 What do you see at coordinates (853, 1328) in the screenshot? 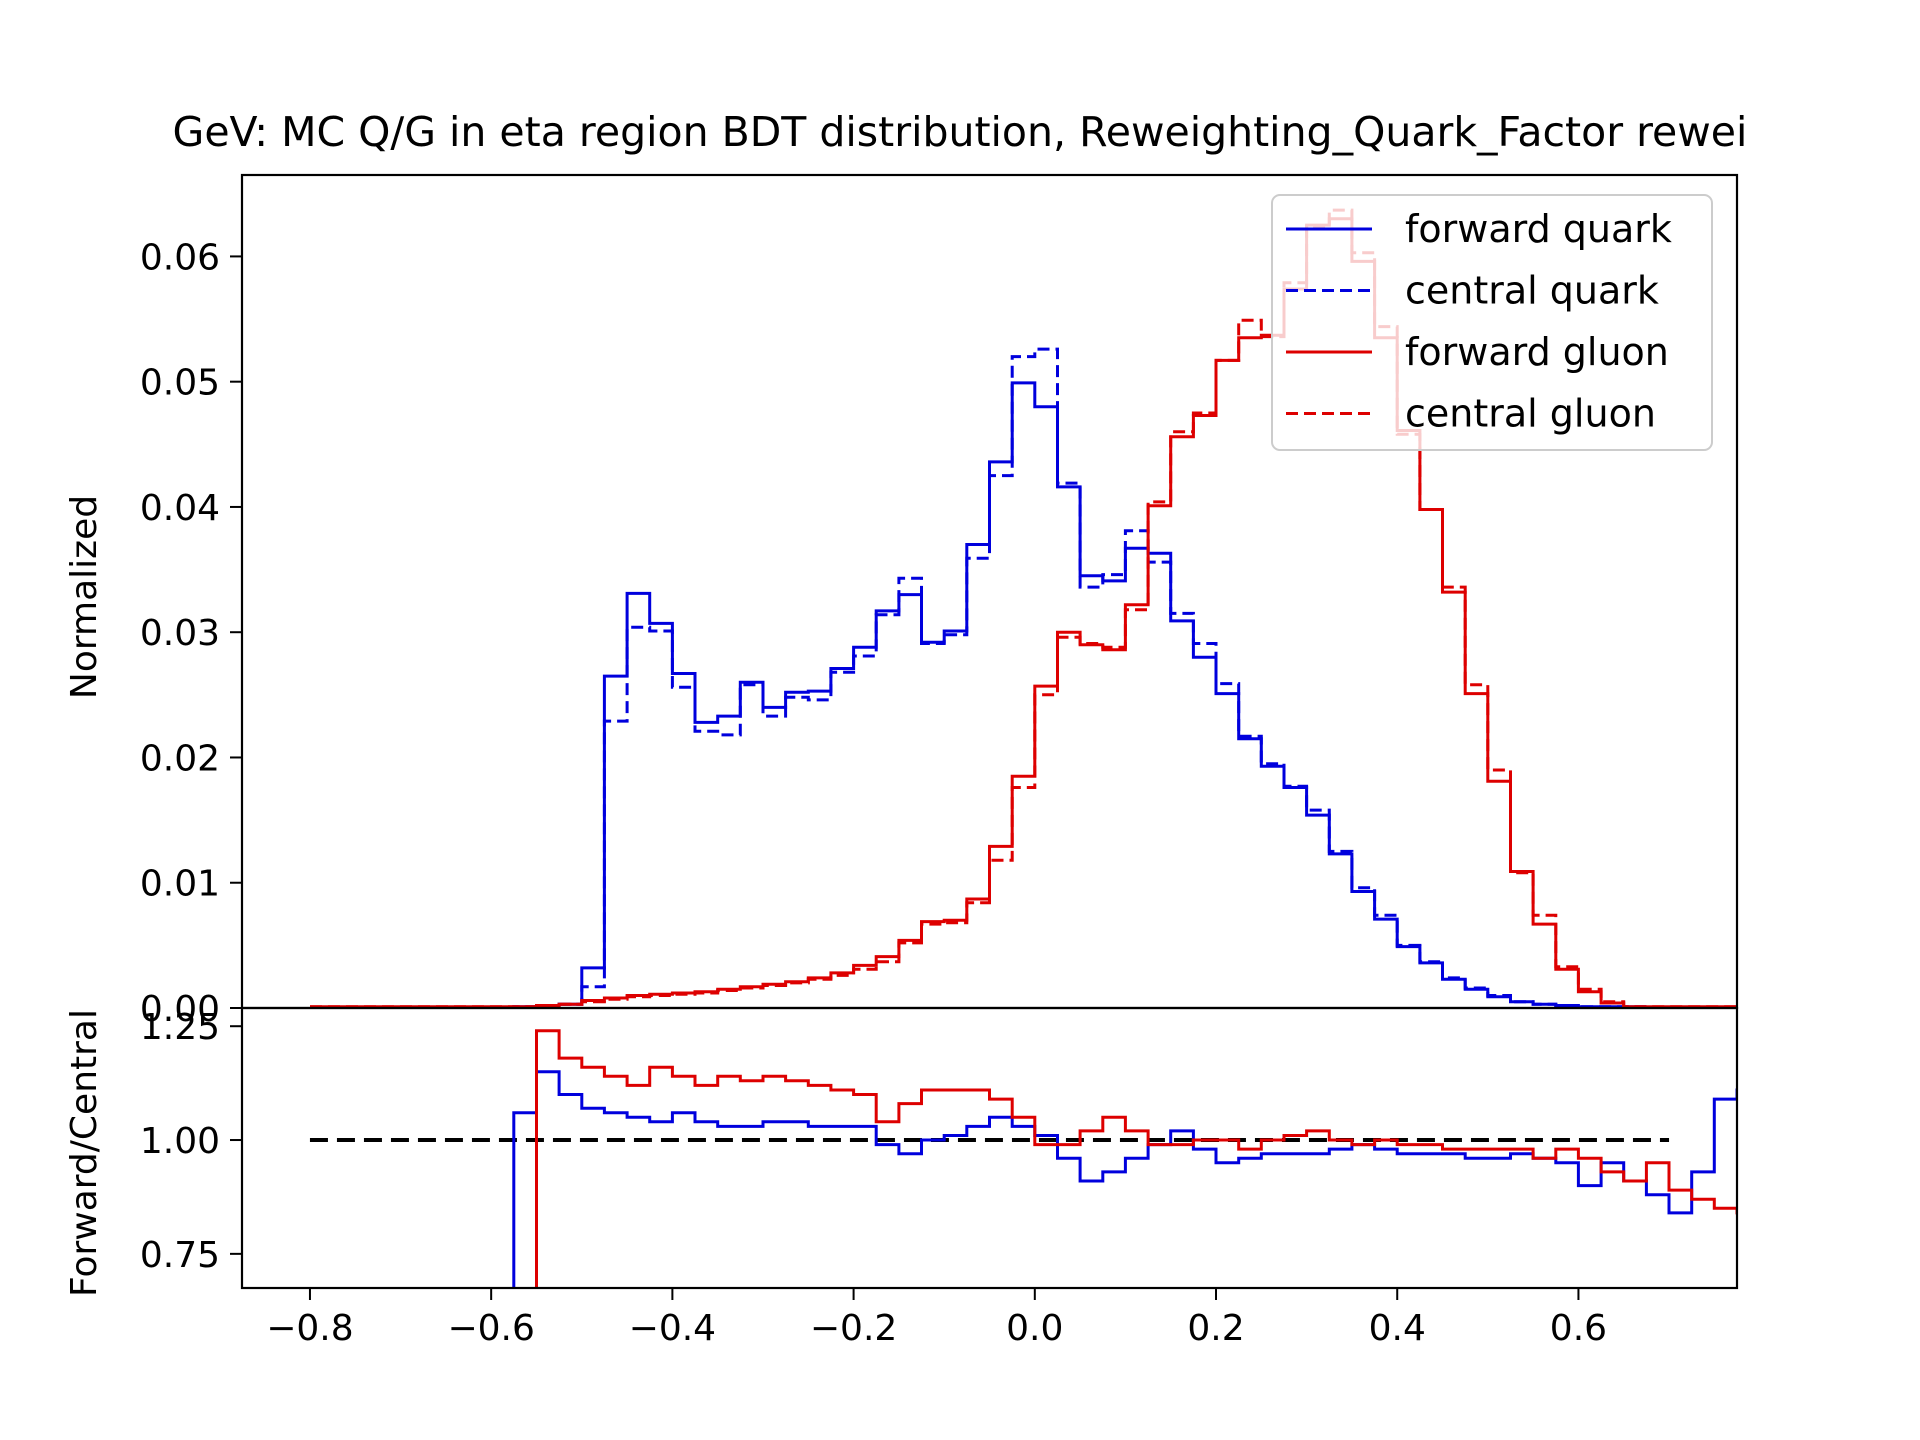
I see `x-tick-label: −0.2` at bounding box center [853, 1328].